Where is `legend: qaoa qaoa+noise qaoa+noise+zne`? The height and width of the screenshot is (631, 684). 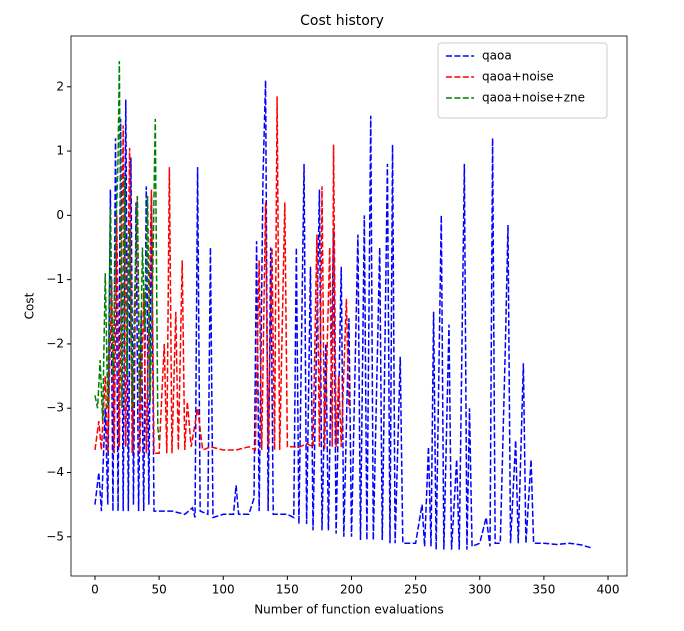
legend: qaoa qaoa+noise qaoa+noise+zne is located at coordinates (522, 80).